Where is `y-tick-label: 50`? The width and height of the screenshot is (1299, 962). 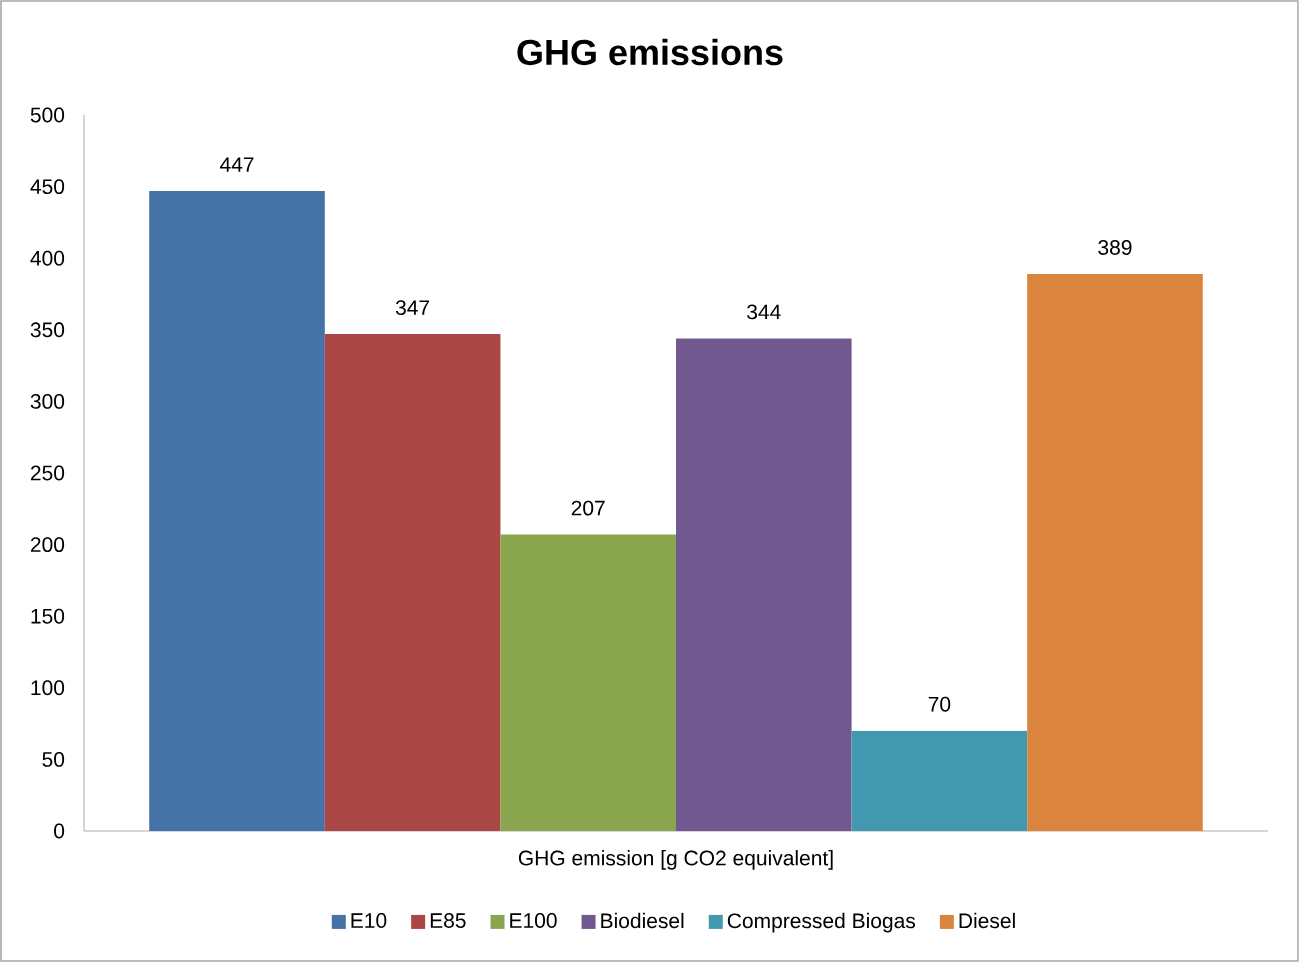
y-tick-label: 50 is located at coordinates (53, 759).